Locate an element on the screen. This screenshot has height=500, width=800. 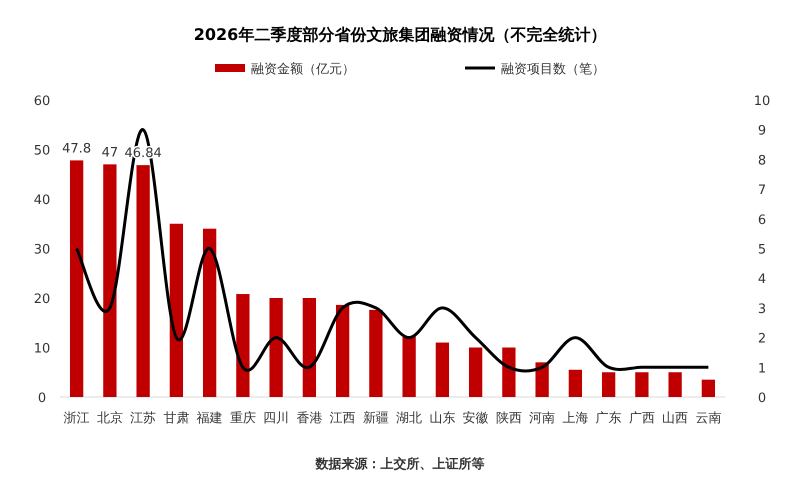
y-tick-label: 40 is located at coordinates (42, 200).